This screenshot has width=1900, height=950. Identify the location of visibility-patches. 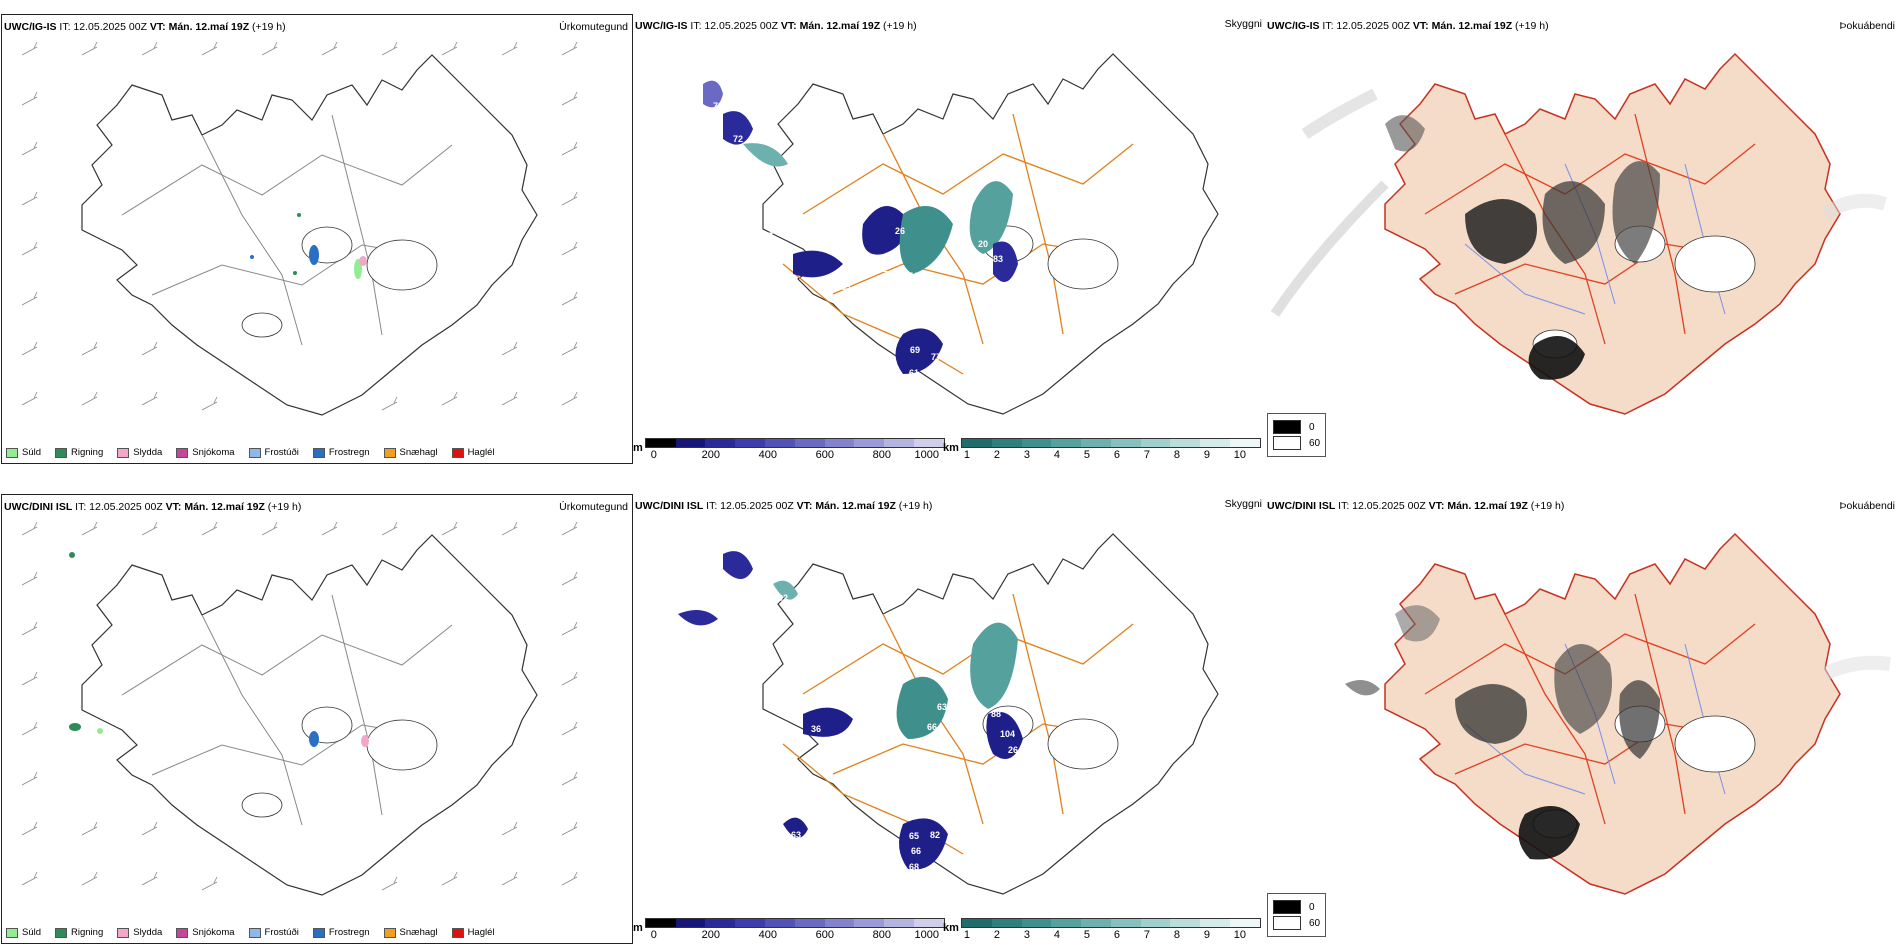
(860, 227).